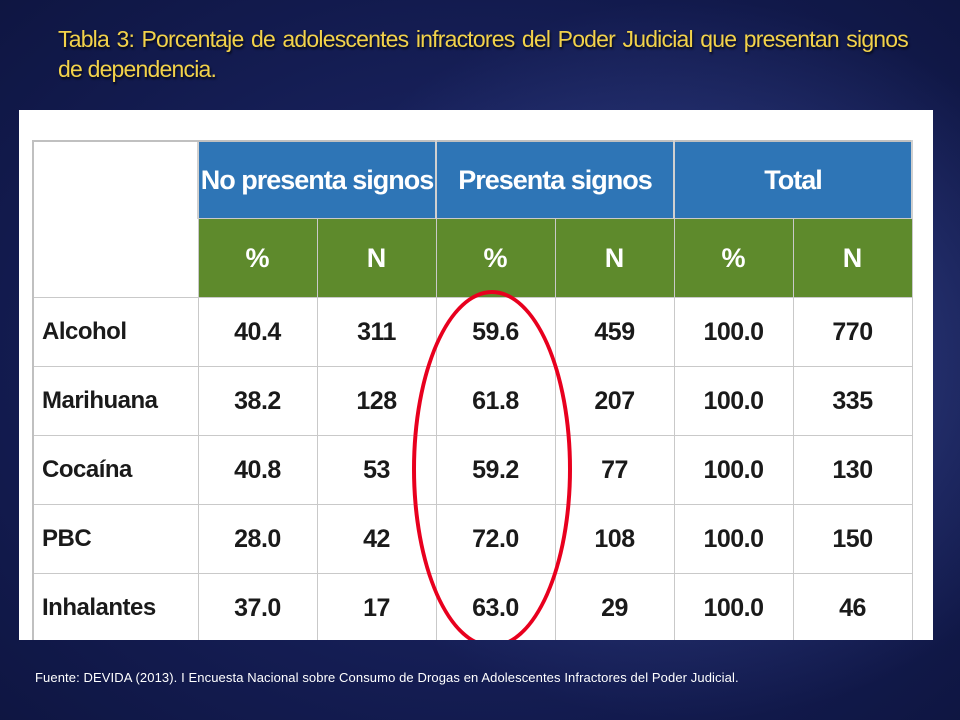 This screenshot has height=720, width=960. I want to click on table-cell: 59.2, so click(495, 470).